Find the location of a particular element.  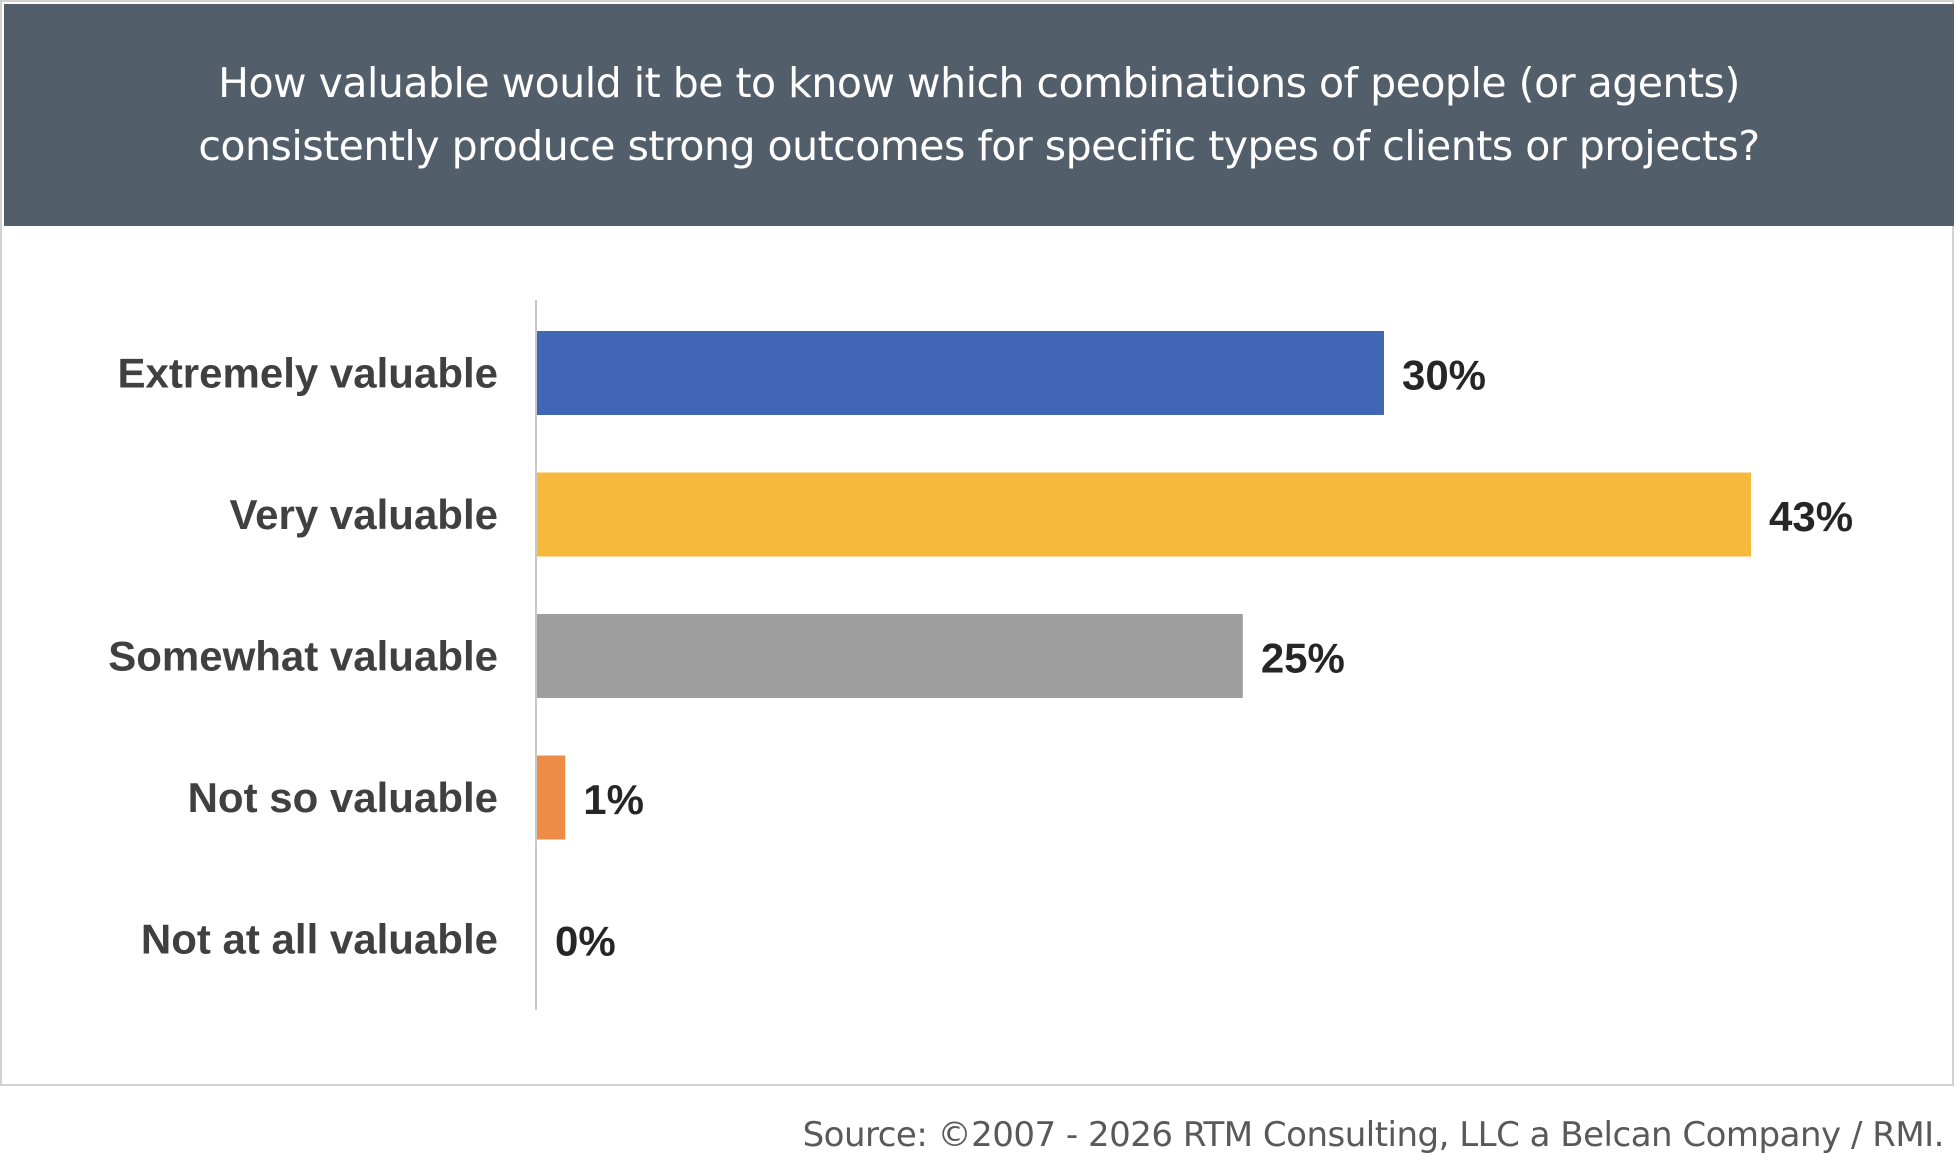

category-label: Not so valuable is located at coordinates (343, 797).